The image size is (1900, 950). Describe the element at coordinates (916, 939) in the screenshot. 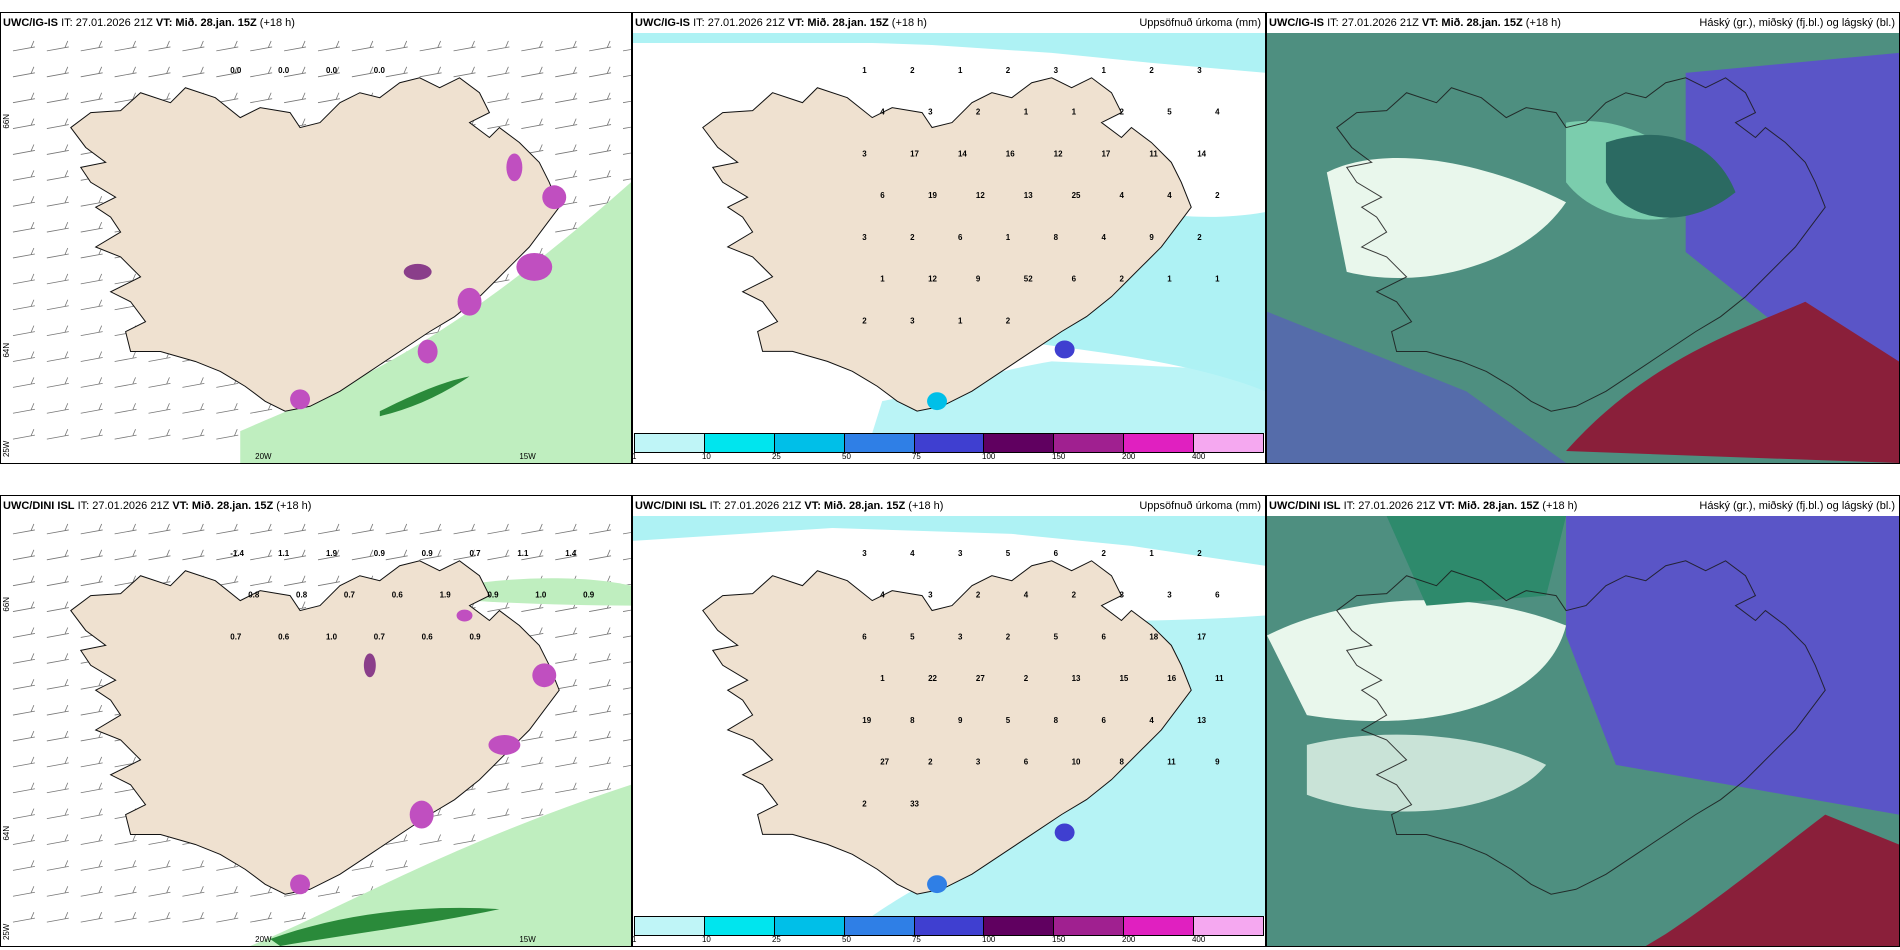

I see `colorbar-tick: 75` at that location.